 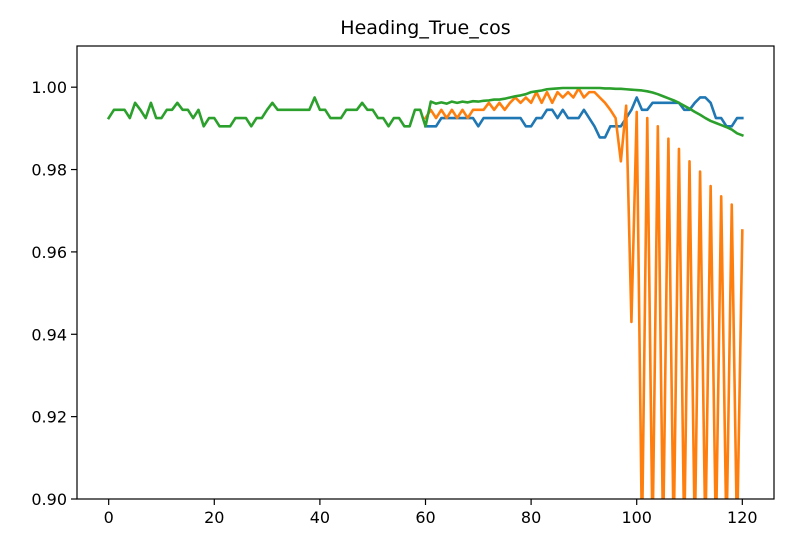 What do you see at coordinates (425, 517) in the screenshot?
I see `x-tick-label: 60` at bounding box center [425, 517].